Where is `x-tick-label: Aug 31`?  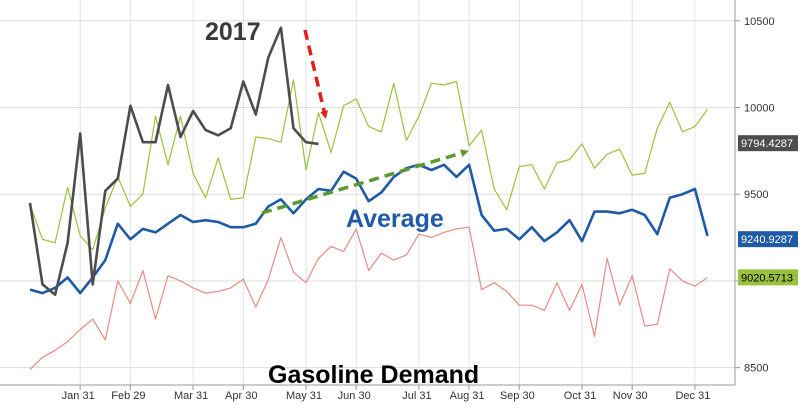
x-tick-label: Aug 31 is located at coordinates (467, 396).